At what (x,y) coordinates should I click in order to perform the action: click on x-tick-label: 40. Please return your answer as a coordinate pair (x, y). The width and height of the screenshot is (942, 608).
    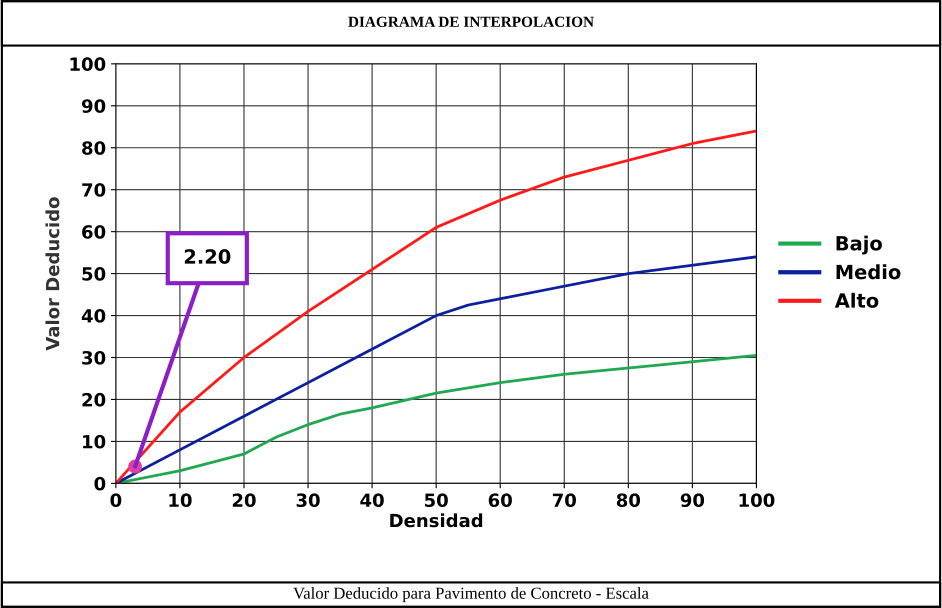
    Looking at the image, I should click on (372, 500).